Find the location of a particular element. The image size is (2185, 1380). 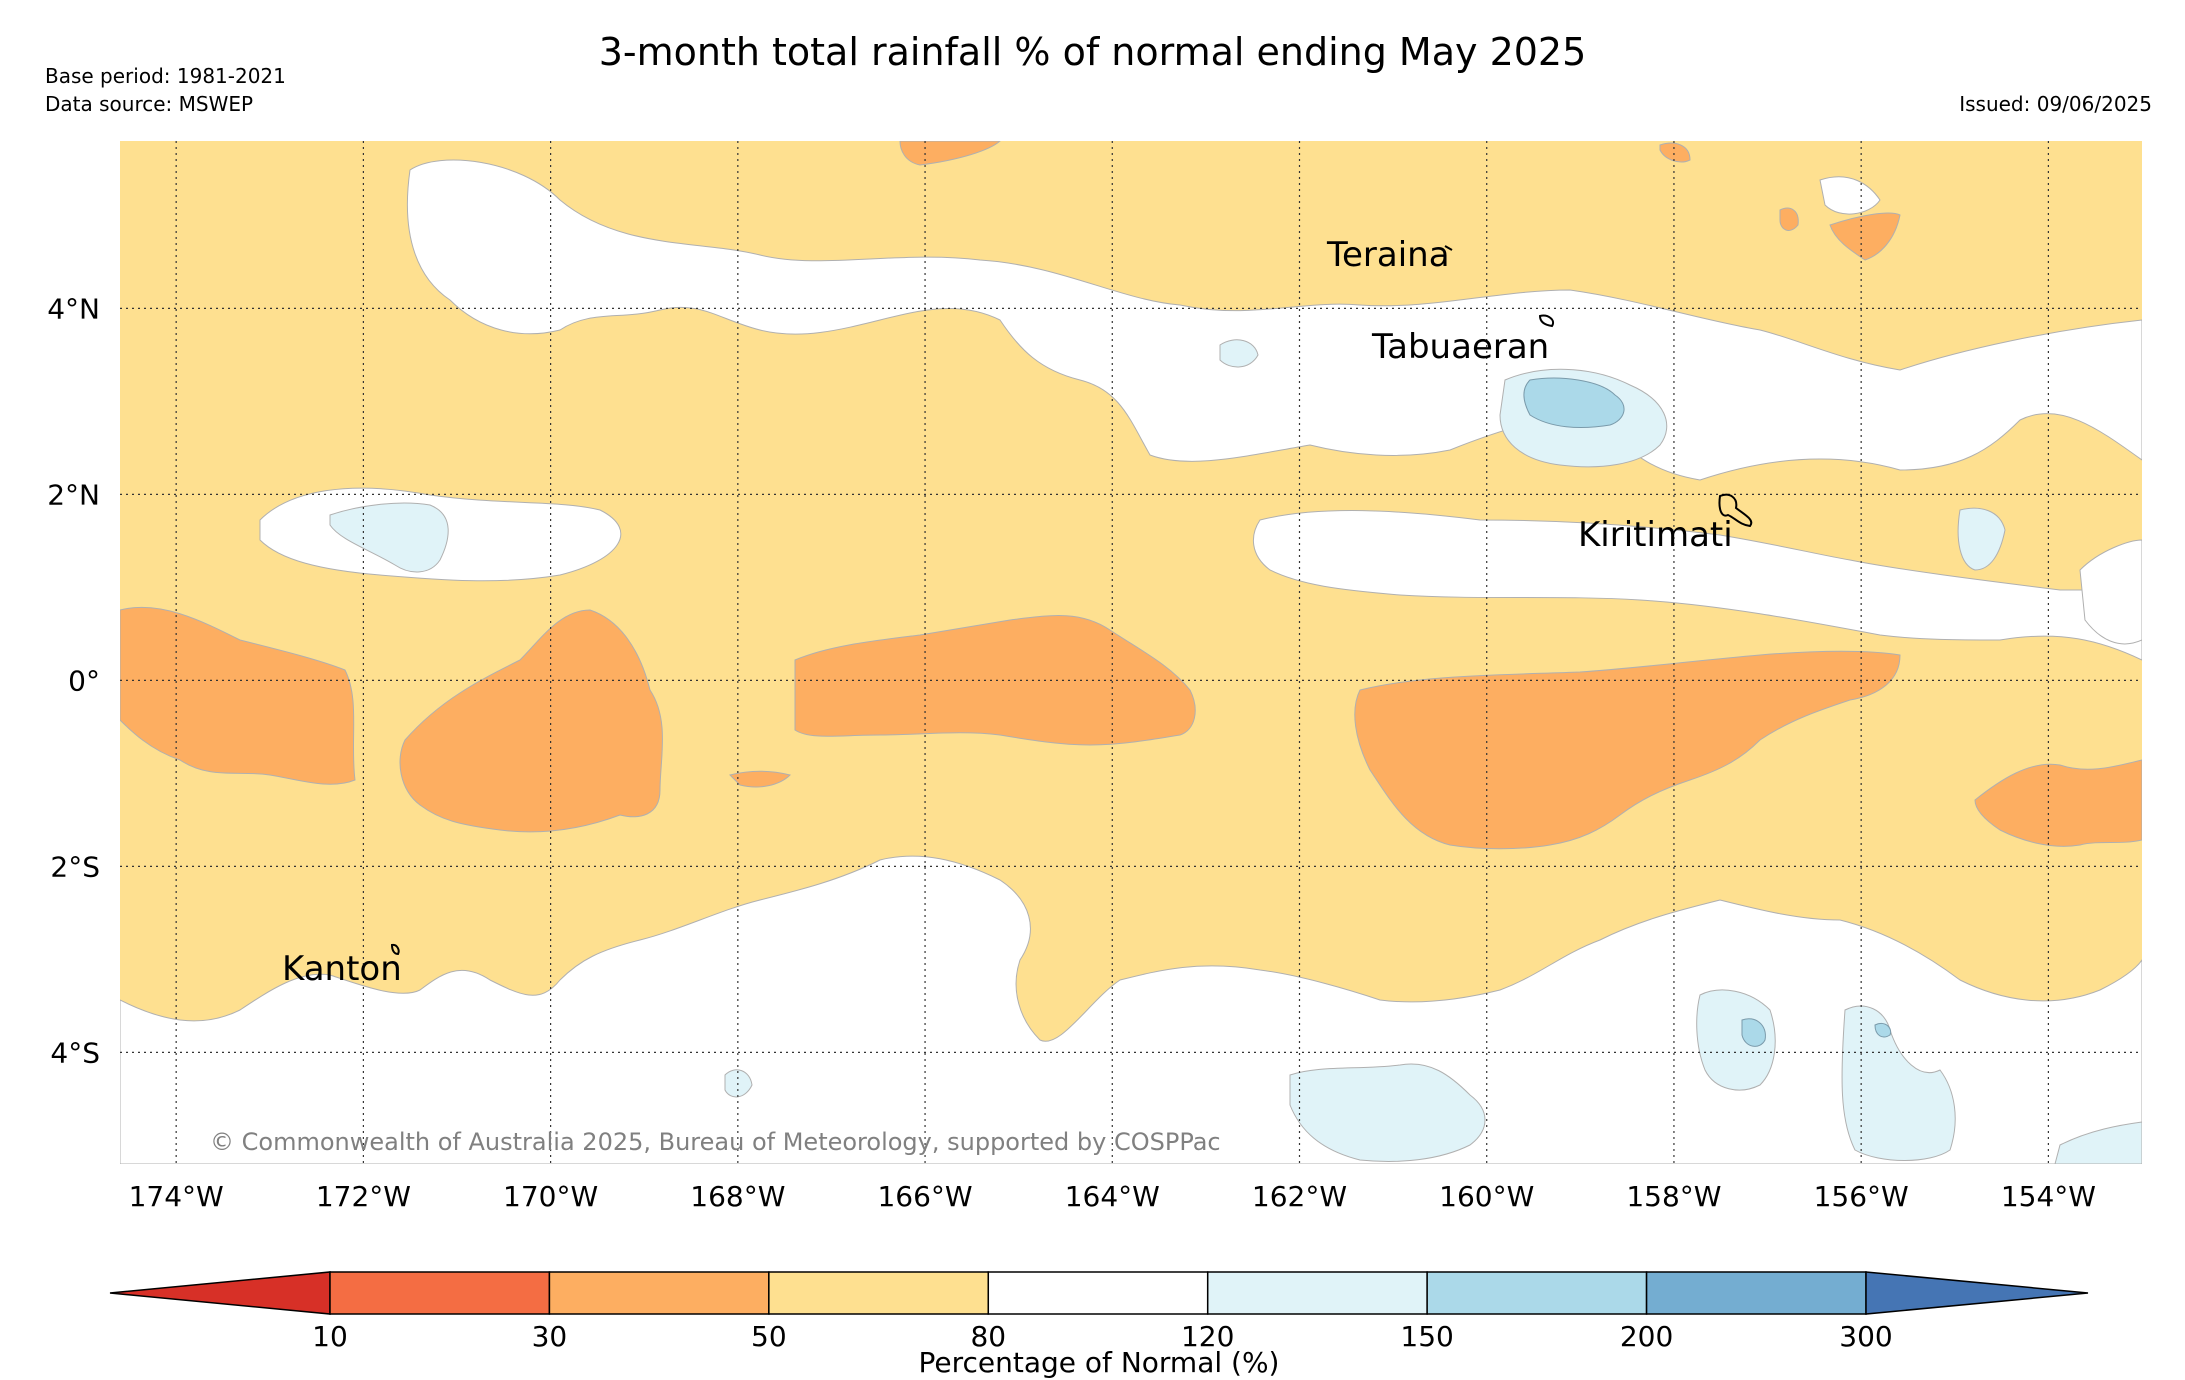

longitude-tick-label: 166°W is located at coordinates (924, 1196).